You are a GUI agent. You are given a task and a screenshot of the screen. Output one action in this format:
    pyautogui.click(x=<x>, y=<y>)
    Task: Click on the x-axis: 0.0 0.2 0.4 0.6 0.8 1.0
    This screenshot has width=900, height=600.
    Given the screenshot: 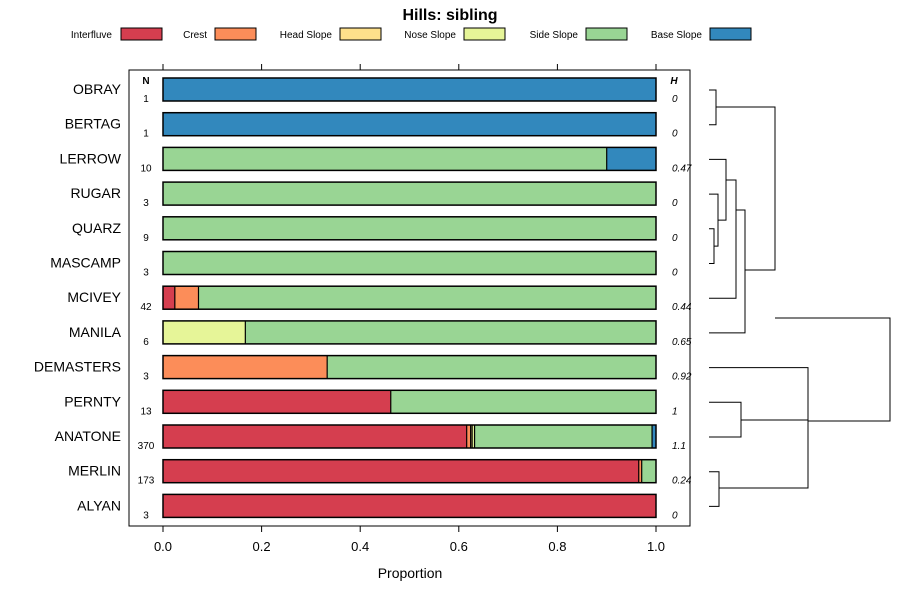 What is the action you would take?
    pyautogui.click(x=409, y=540)
    